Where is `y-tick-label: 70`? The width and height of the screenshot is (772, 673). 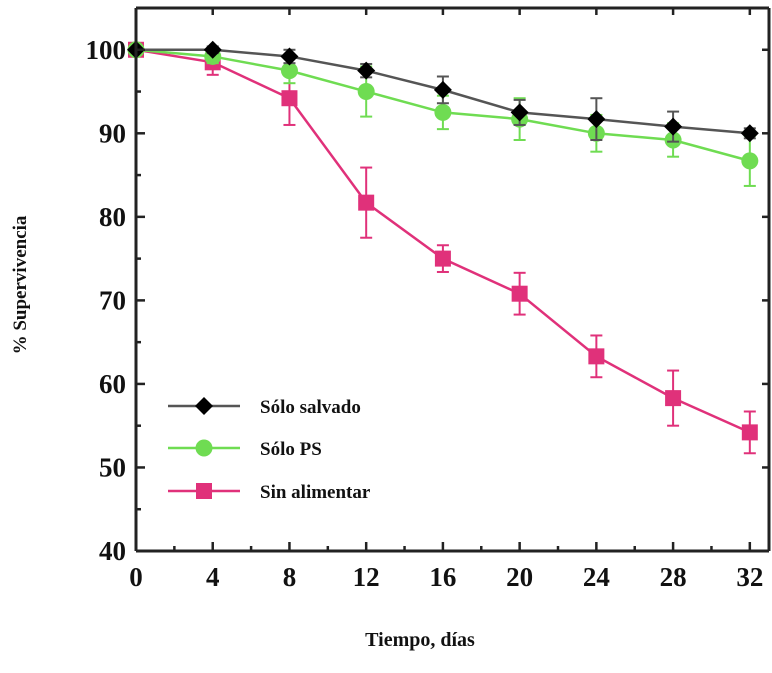 y-tick-label: 70 is located at coordinates (112, 300).